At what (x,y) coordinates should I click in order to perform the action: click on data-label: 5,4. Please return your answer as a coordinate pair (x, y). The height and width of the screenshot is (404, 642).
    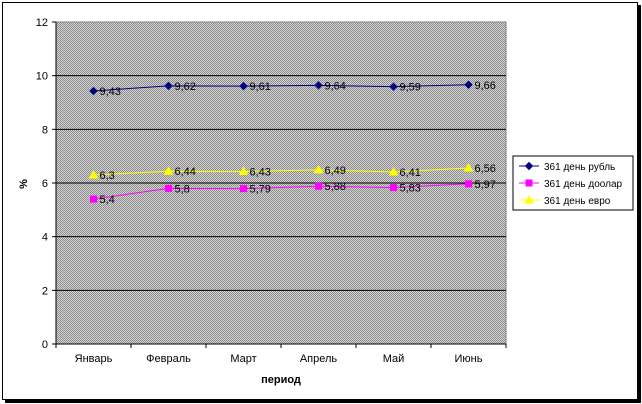
    Looking at the image, I should click on (107, 200).